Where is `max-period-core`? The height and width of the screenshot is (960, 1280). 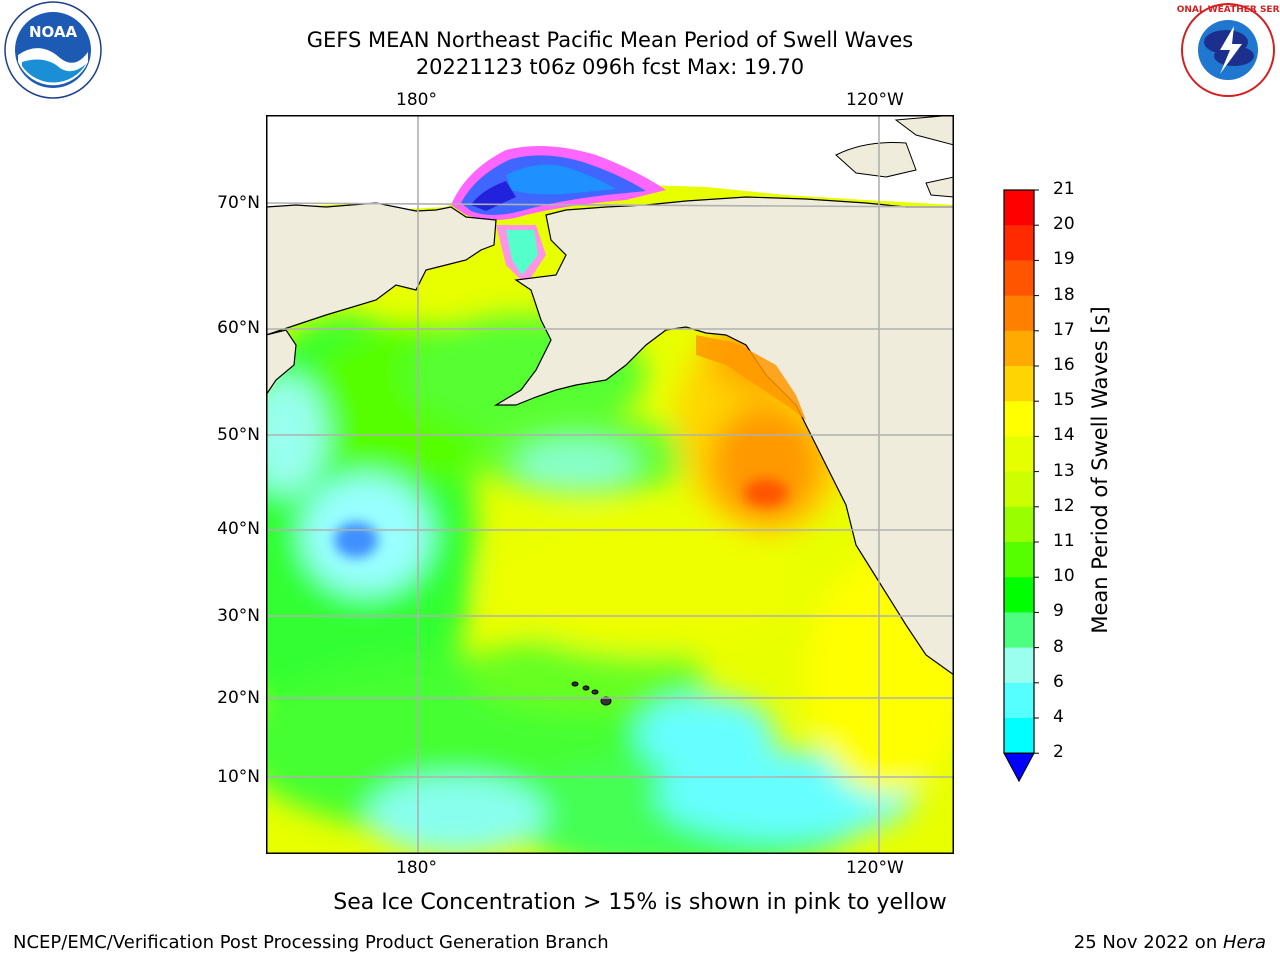
max-period-core is located at coordinates (766, 493).